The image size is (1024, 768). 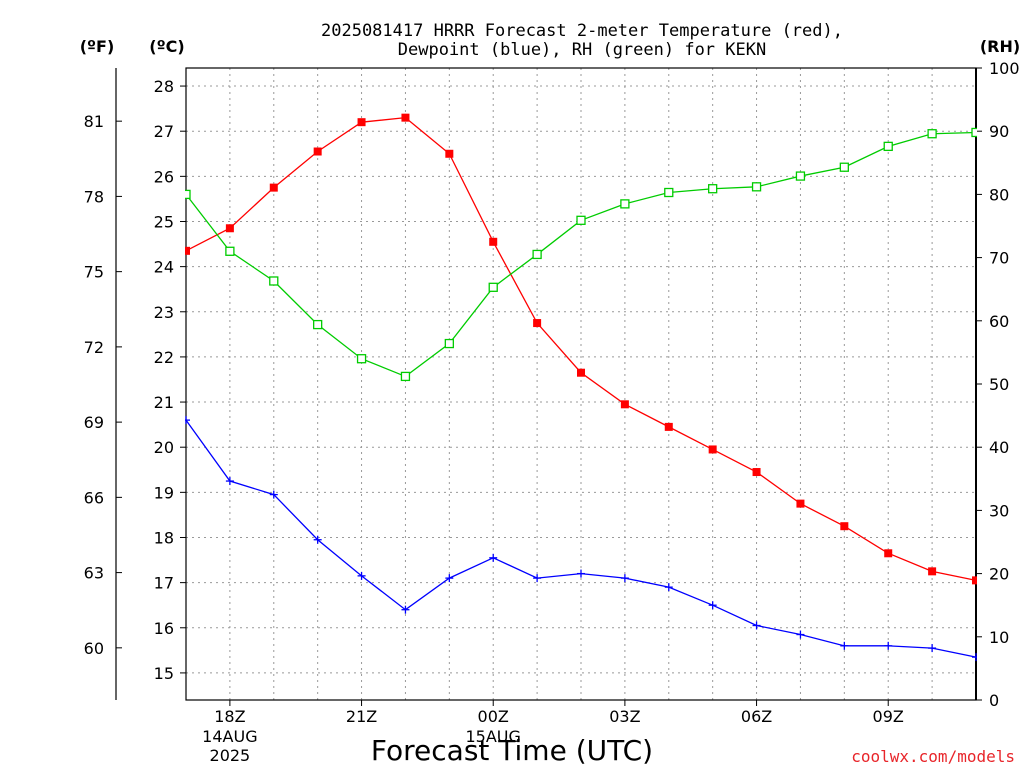 What do you see at coordinates (94, 347) in the screenshot?
I see `fahrenheit-tick-label: 72` at bounding box center [94, 347].